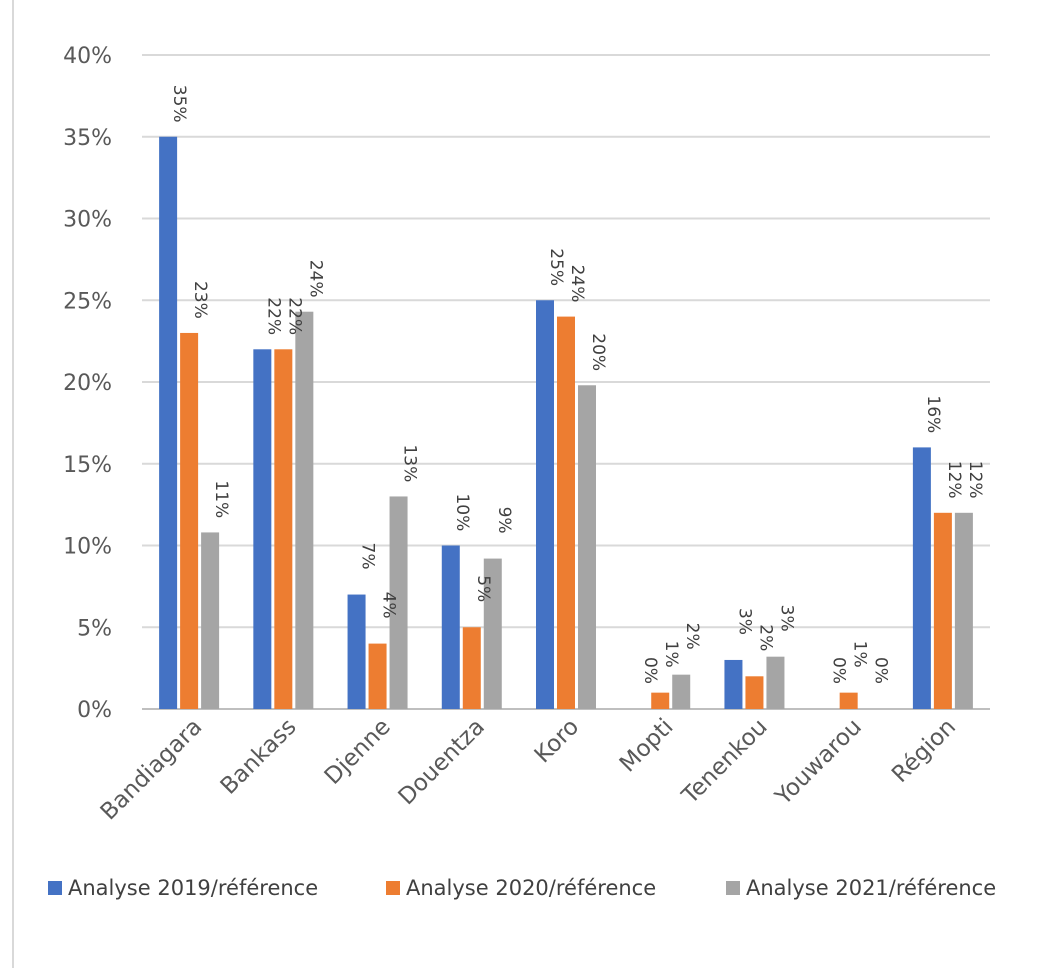 The image size is (1045, 968). I want to click on data-label: 7%, so click(368, 556).